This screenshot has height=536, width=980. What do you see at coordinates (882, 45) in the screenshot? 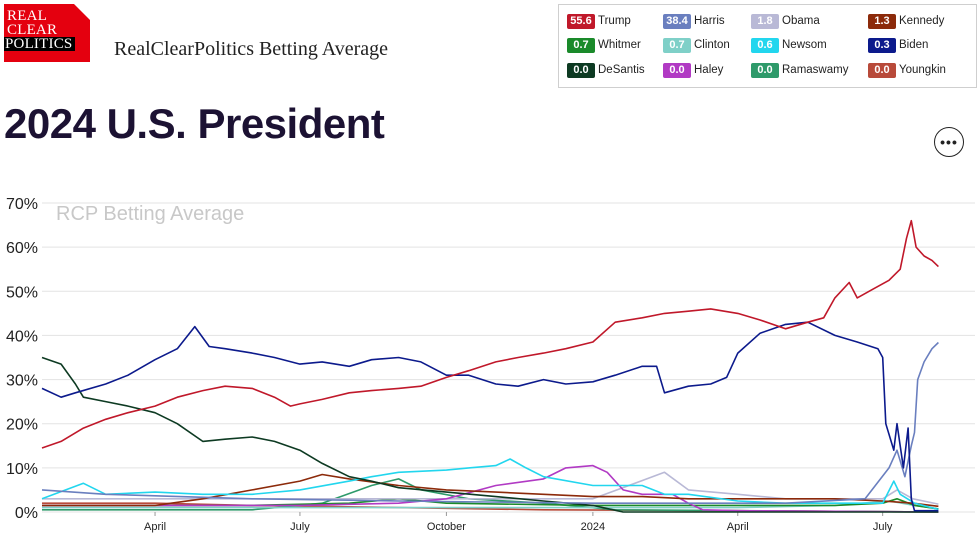
I see `legend-value: 0.3` at bounding box center [882, 45].